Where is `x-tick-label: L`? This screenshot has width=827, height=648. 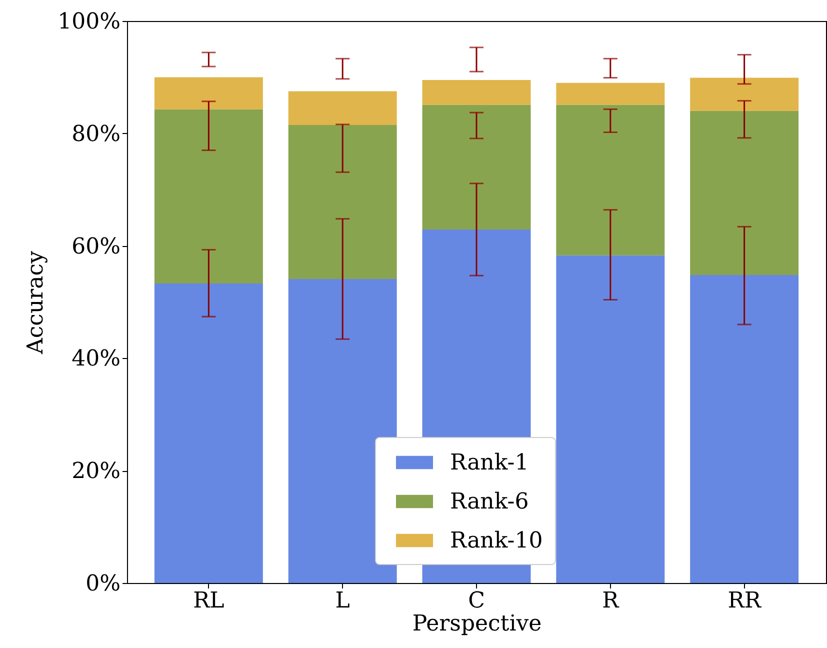
x-tick-label: L is located at coordinates (342, 601).